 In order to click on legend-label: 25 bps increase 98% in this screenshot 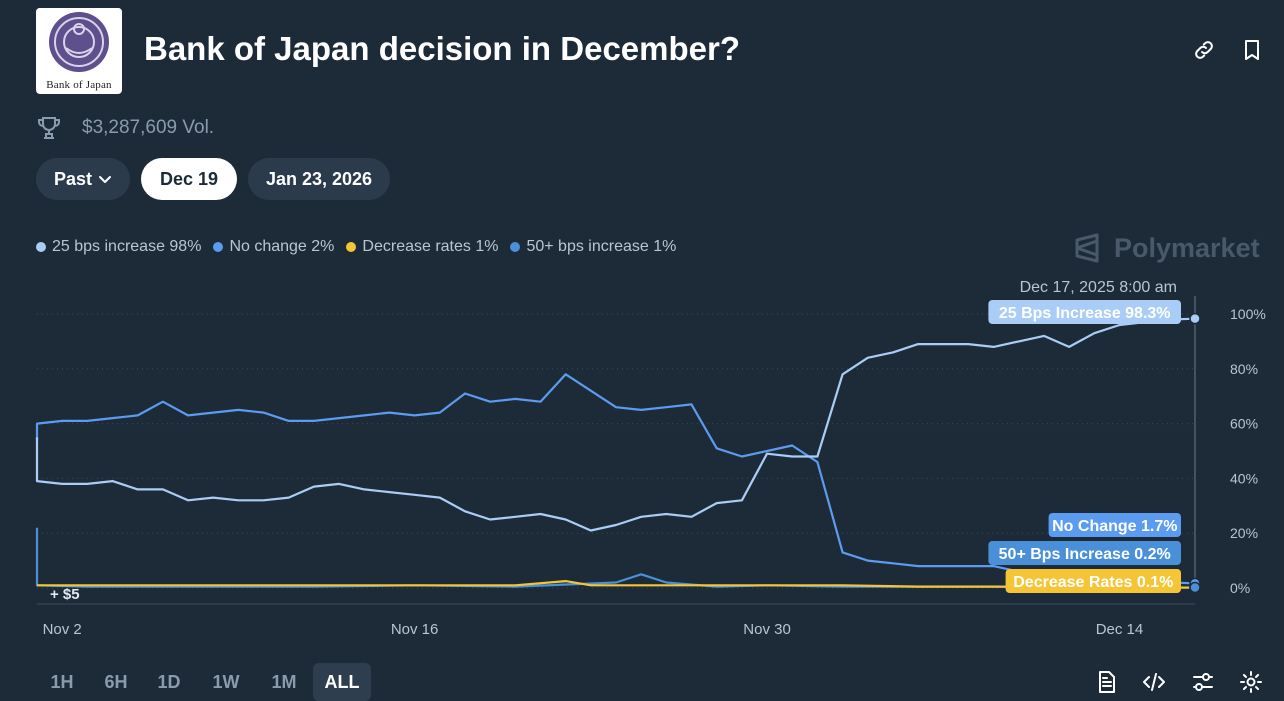, I will do `click(127, 246)`.